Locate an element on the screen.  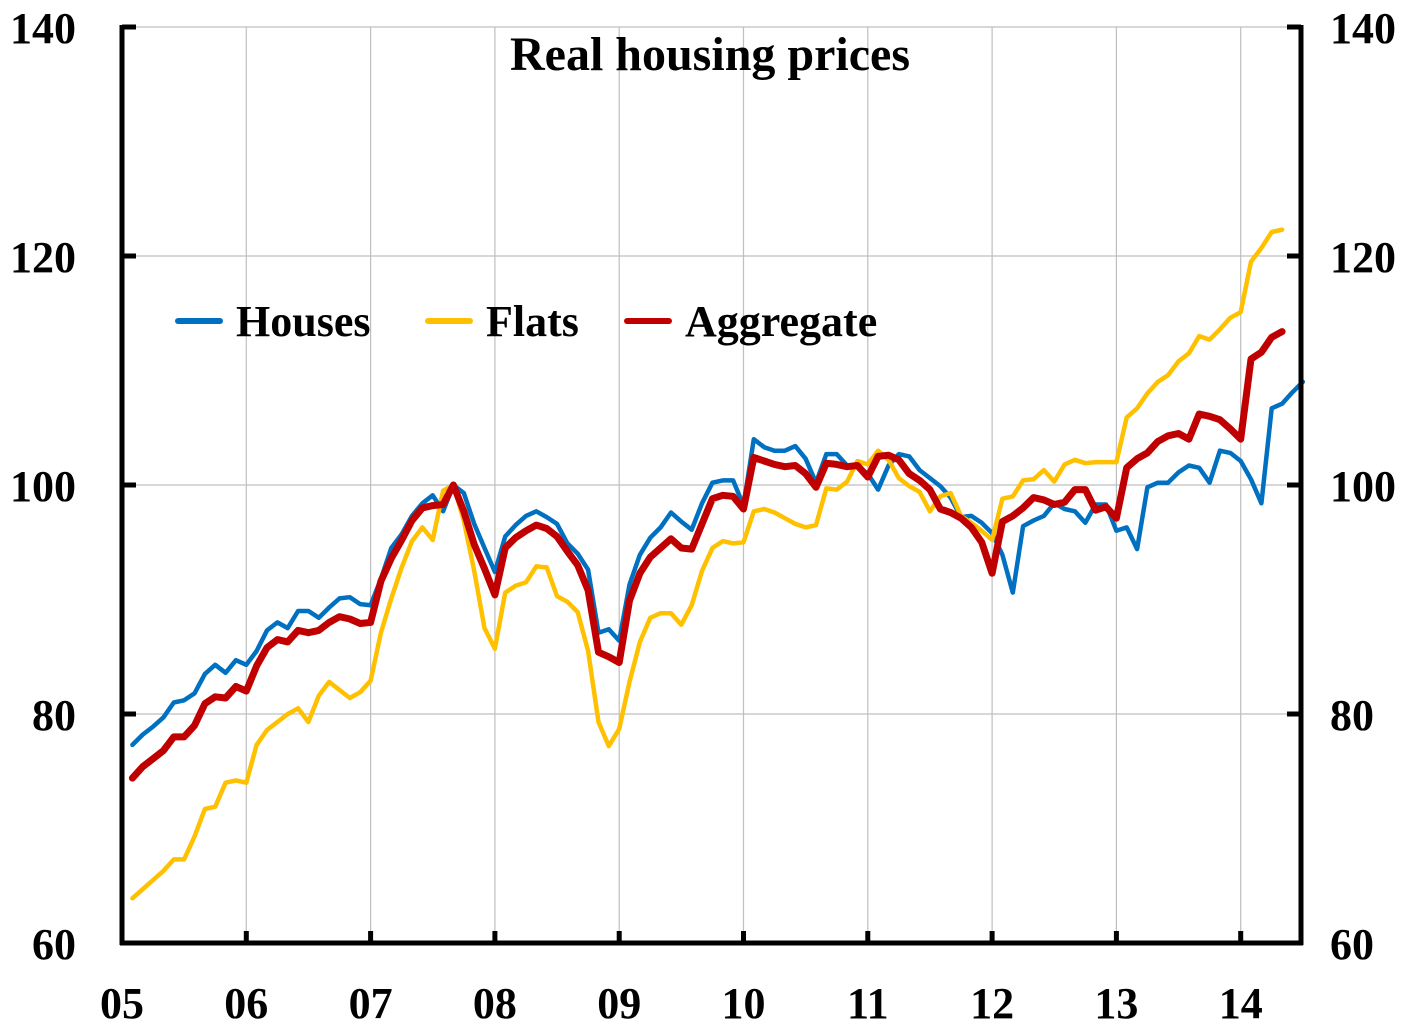
legend-label-flats: Flats is located at coordinates (532, 321).